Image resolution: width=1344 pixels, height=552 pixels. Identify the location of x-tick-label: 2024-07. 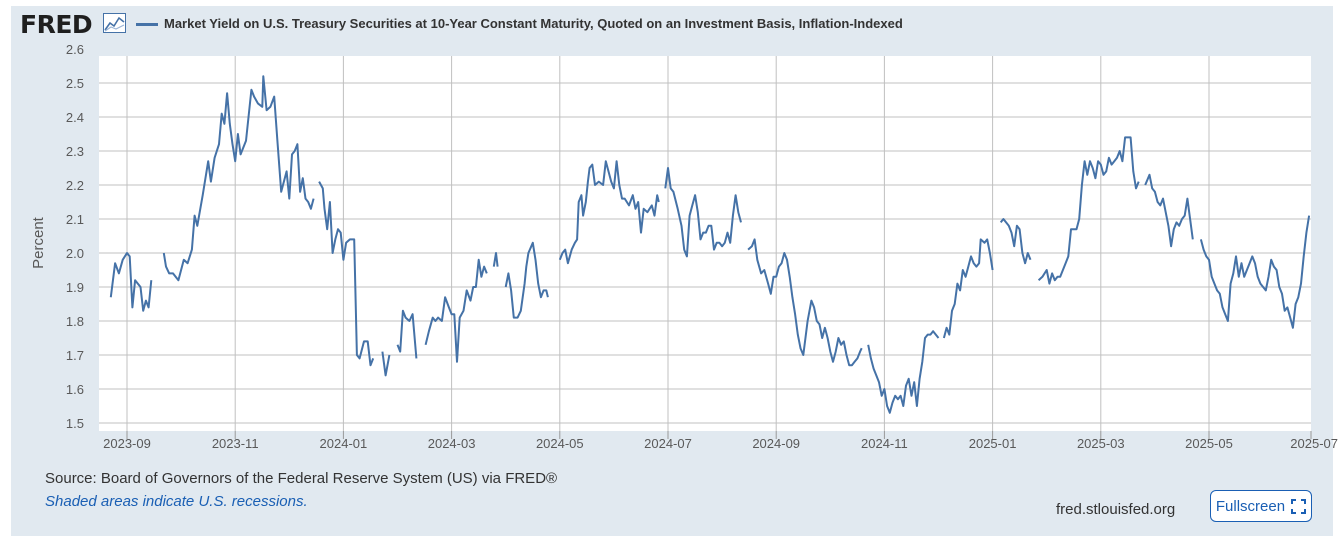
(668, 443).